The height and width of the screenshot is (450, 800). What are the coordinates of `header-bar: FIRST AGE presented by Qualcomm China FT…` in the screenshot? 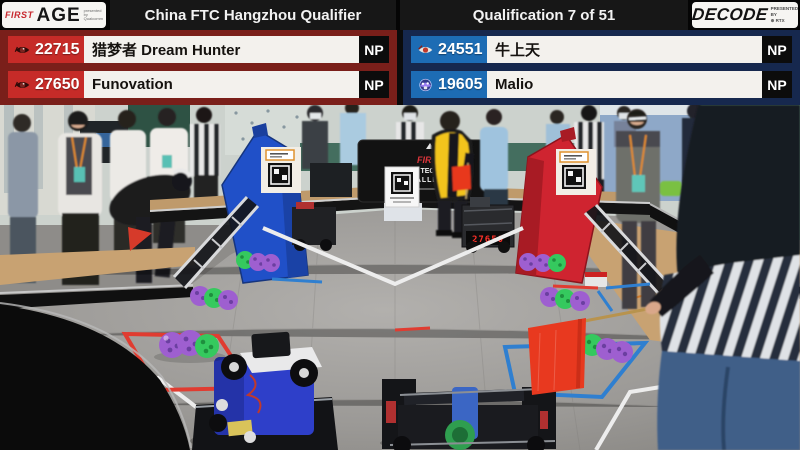 It's located at (400, 15).